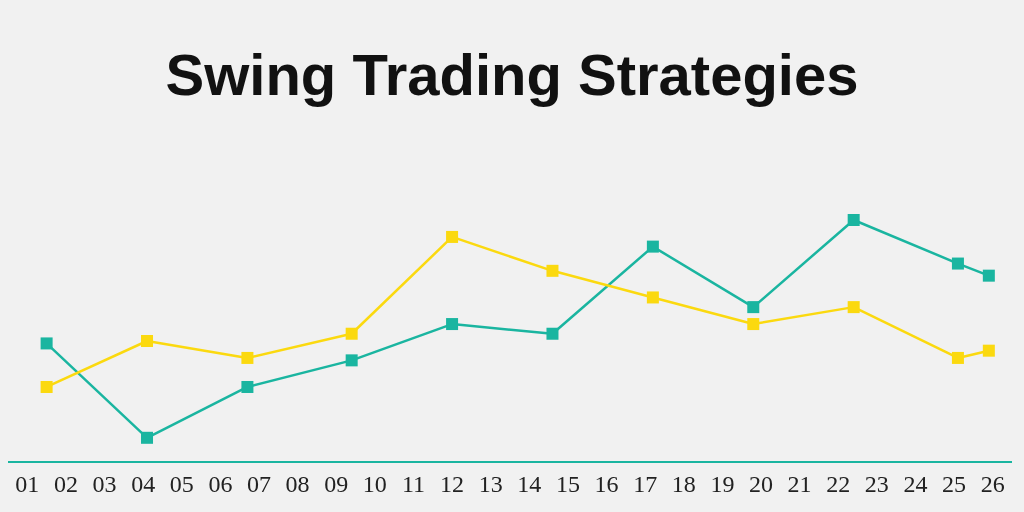  Describe the element at coordinates (413, 484) in the screenshot. I see `x-tick-label: 11` at that location.